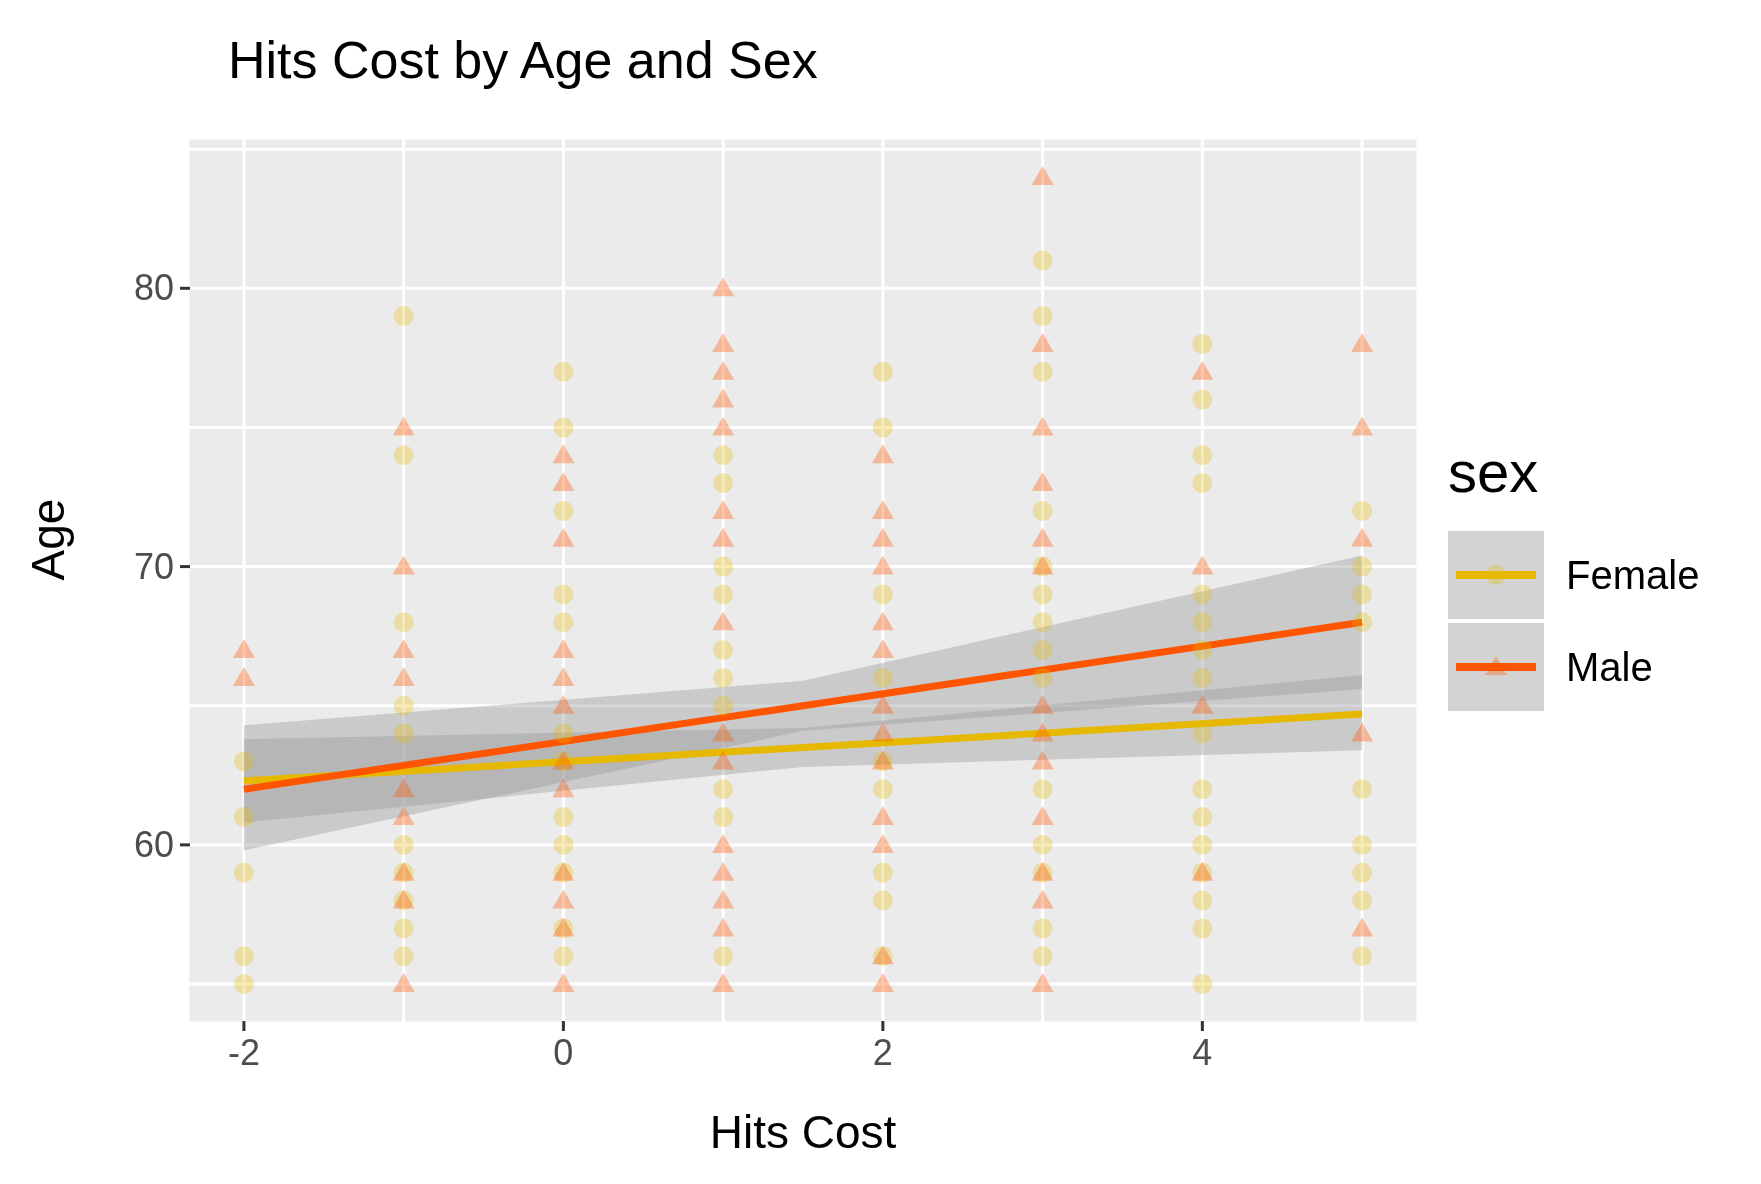  I want to click on y-tick-label: 60, so click(153, 844).